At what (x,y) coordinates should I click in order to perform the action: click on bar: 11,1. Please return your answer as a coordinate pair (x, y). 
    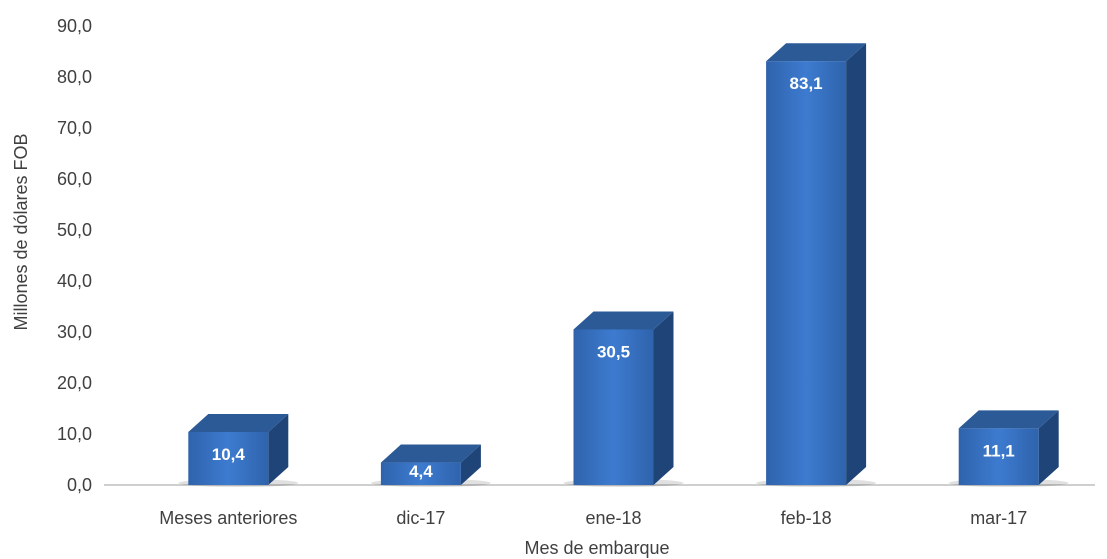
    Looking at the image, I should click on (1008, 448).